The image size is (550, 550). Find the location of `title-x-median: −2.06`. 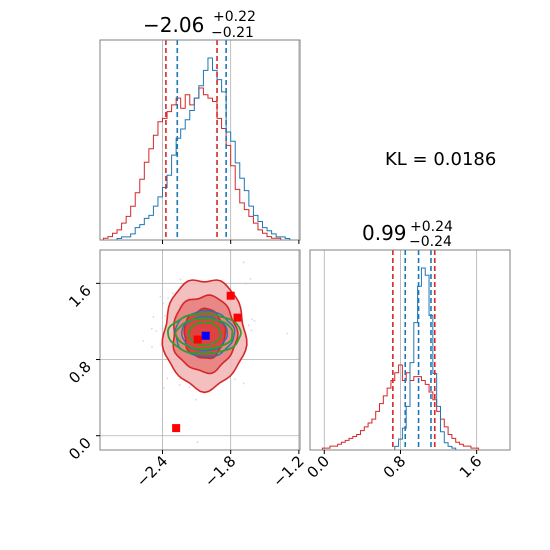

title-x-median: −2.06 is located at coordinates (173, 25).